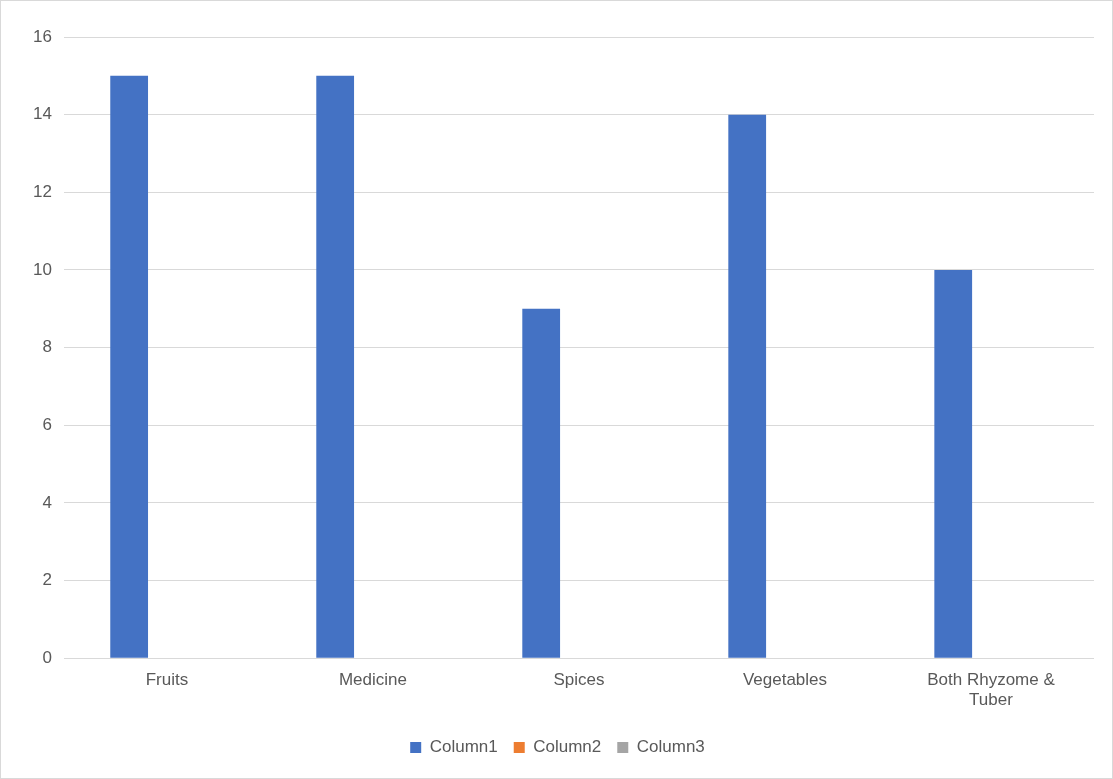  I want to click on y-tick-label: 16, so click(42, 36).